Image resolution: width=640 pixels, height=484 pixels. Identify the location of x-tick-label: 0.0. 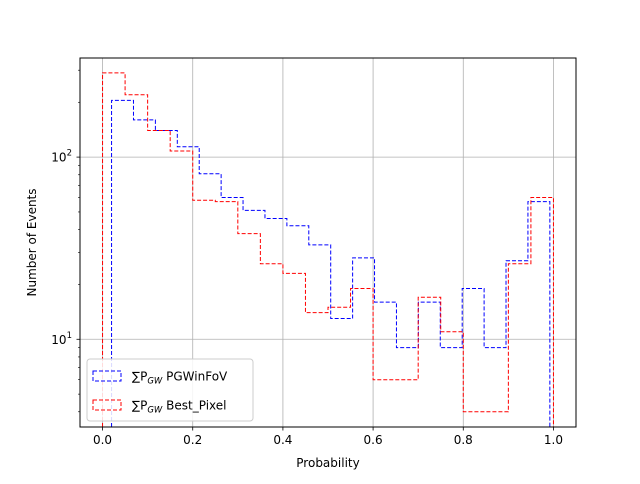
(102, 440).